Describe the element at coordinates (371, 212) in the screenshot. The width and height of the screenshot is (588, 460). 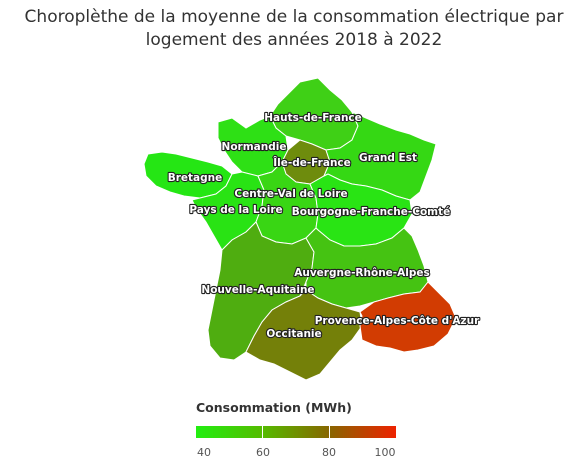
I see `label-bourgogne-franche-comte: Bourgogne-Franche-Comté` at that location.